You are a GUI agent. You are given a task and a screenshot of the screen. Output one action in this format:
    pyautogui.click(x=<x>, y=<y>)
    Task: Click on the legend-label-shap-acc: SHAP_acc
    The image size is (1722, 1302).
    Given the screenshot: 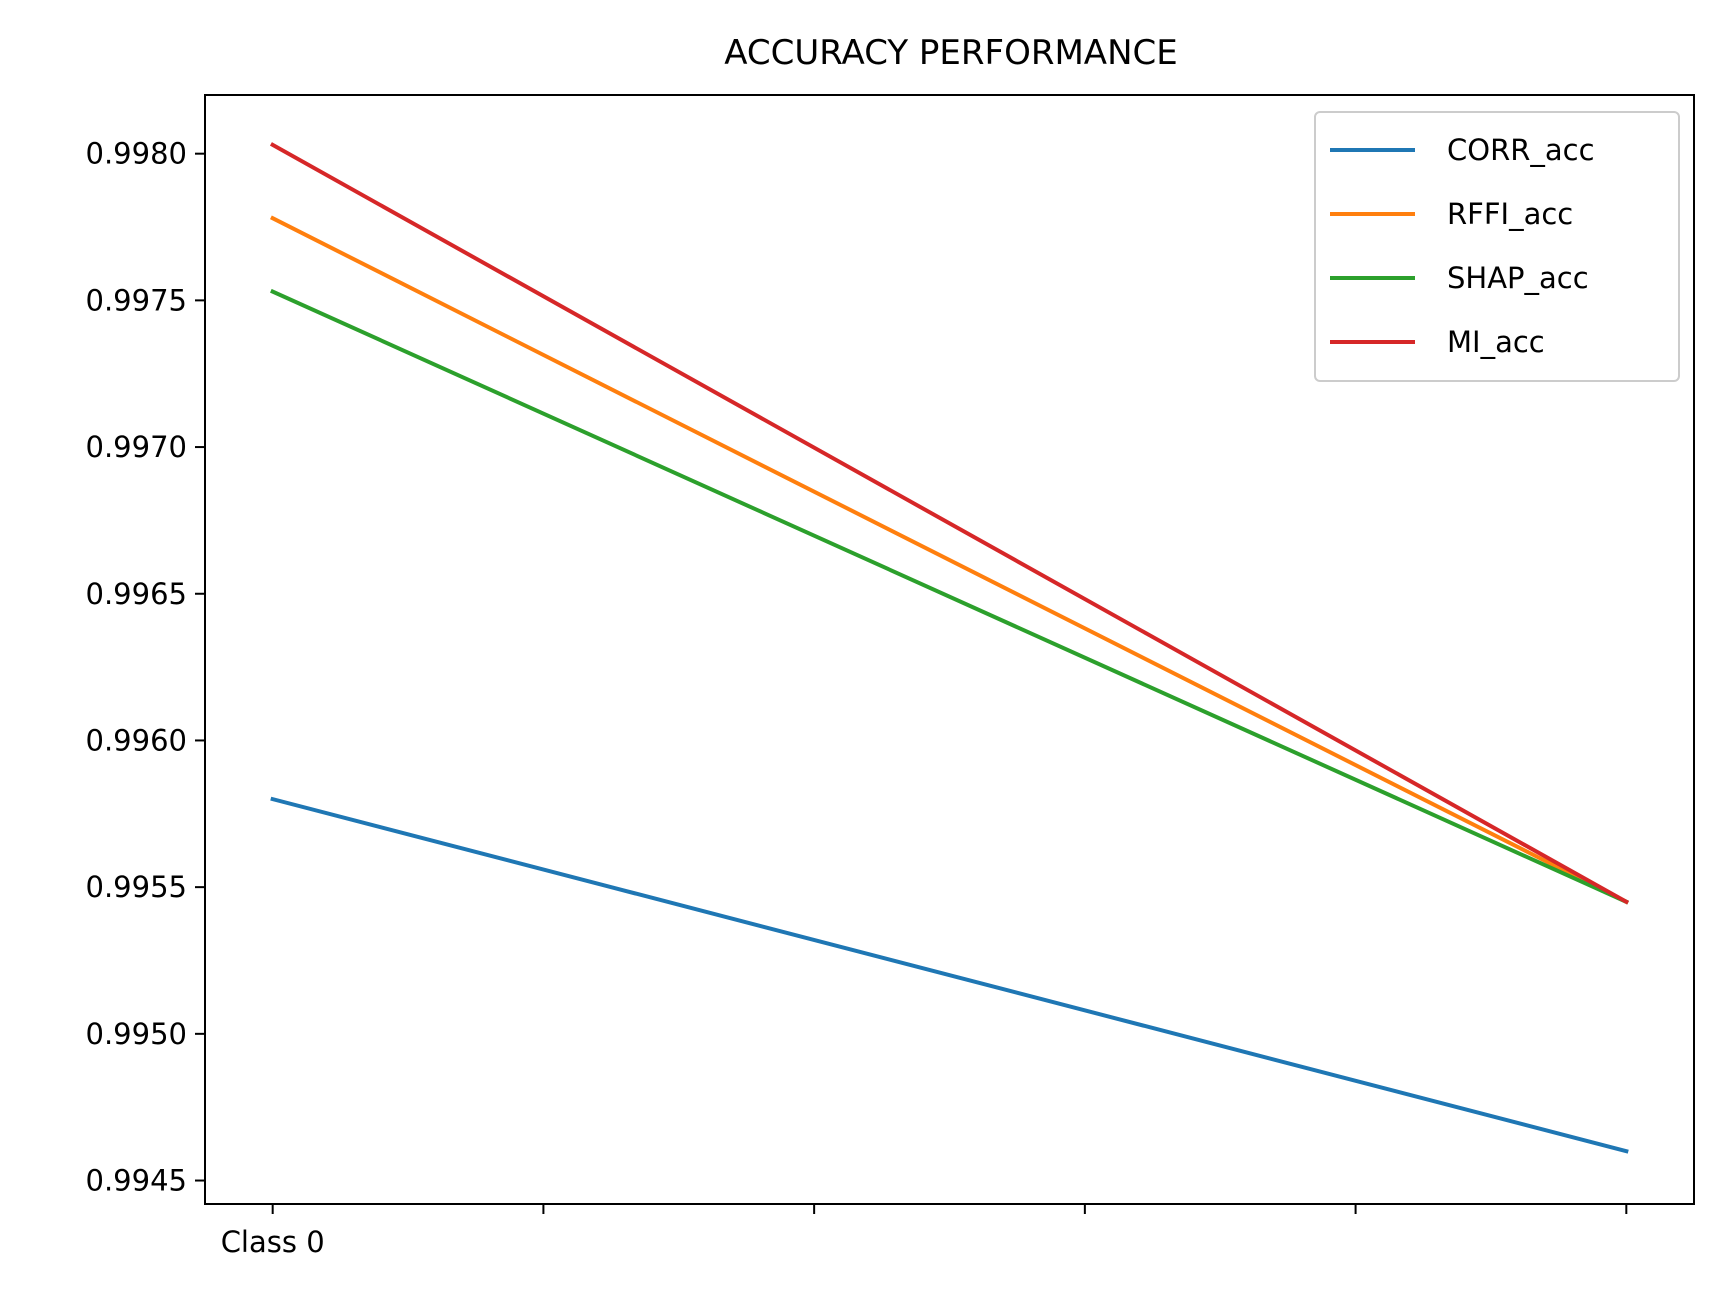 What is the action you would take?
    pyautogui.click(x=1518, y=278)
    